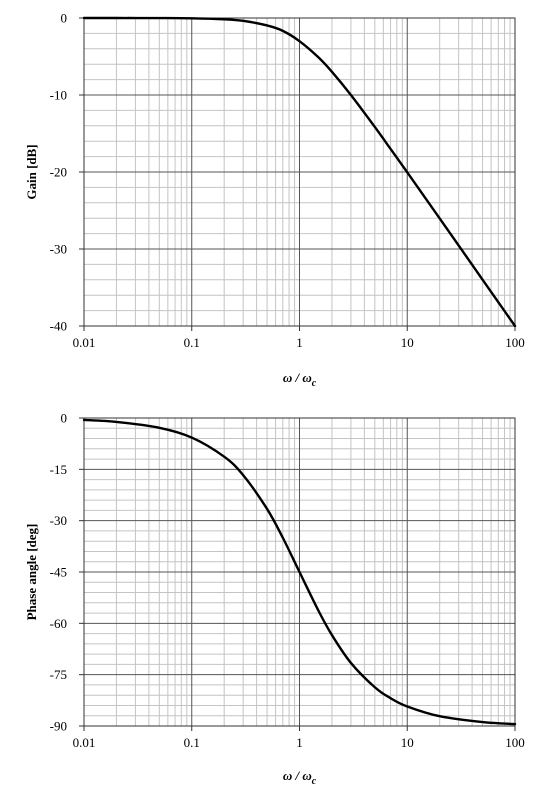 The height and width of the screenshot is (800, 548). What do you see at coordinates (58, 674) in the screenshot?
I see `phase-y-tick-label: -75` at bounding box center [58, 674].